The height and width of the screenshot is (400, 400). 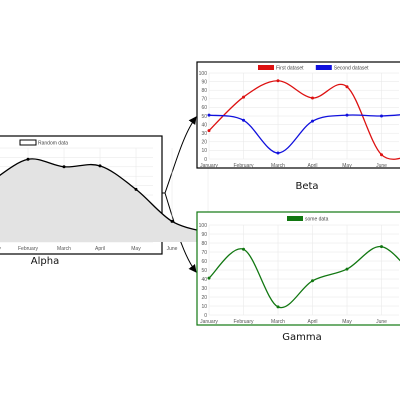 What do you see at coordinates (180, 155) in the screenshot?
I see `arrow-to-beta` at bounding box center [180, 155].